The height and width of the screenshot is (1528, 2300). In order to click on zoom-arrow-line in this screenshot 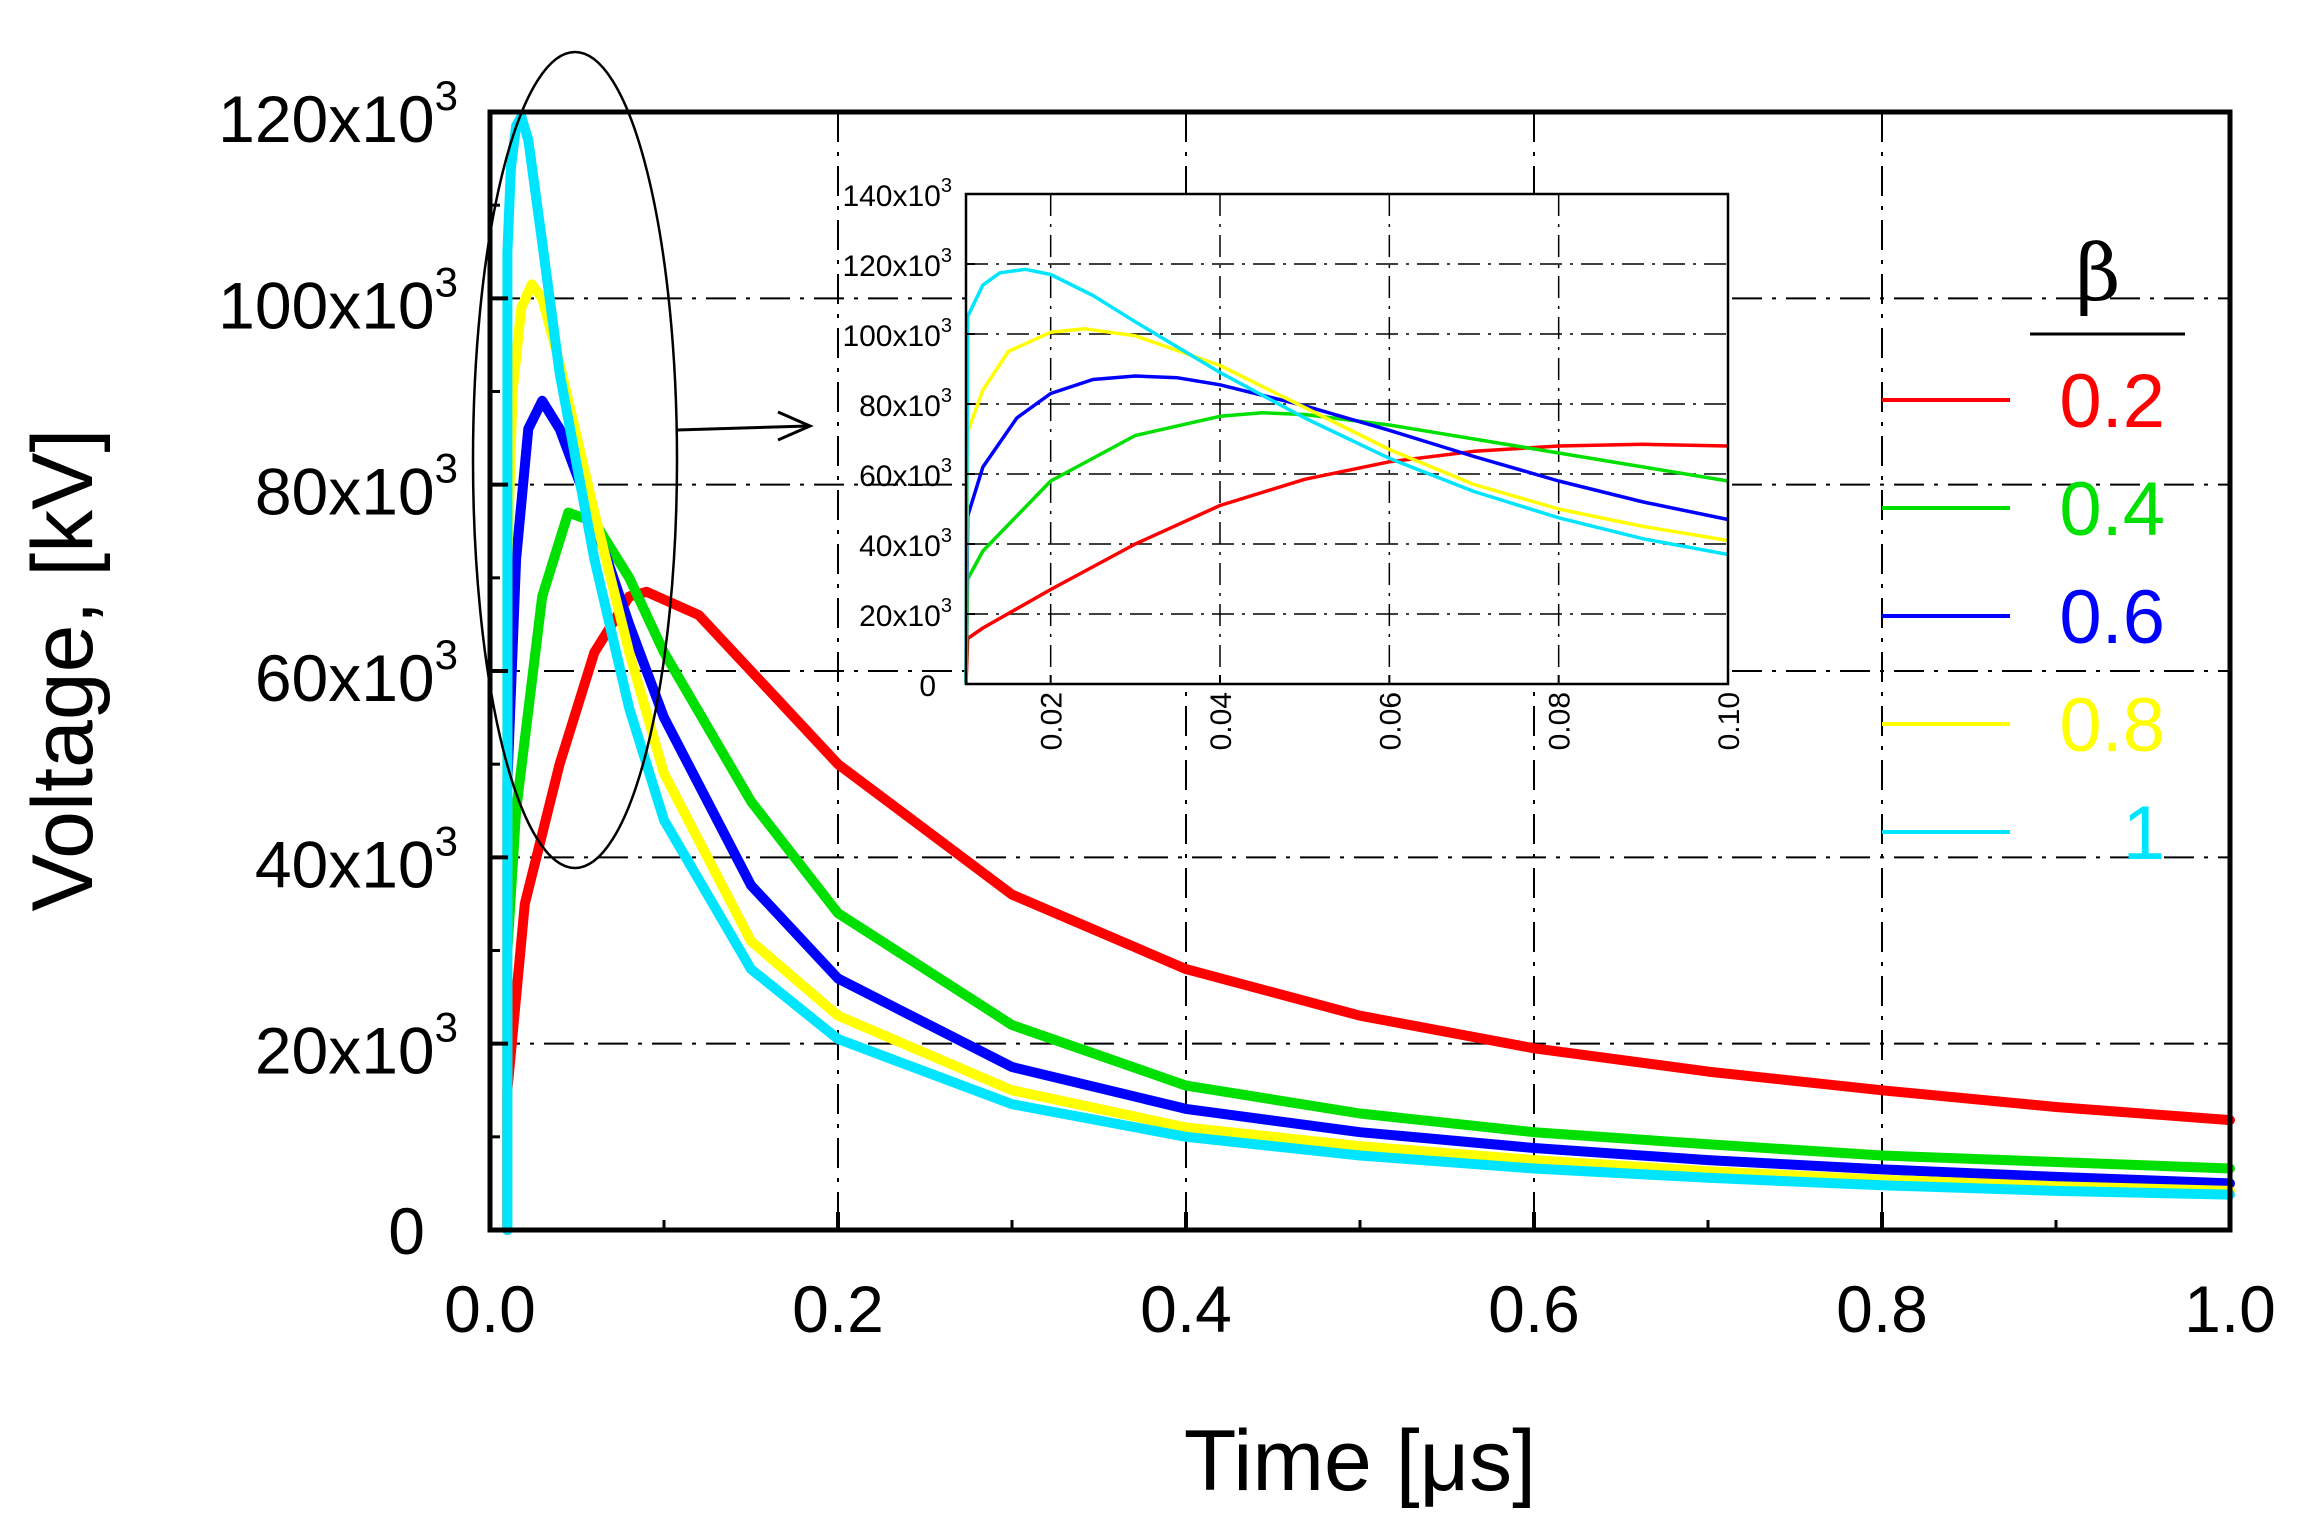, I will do `click(742, 428)`.